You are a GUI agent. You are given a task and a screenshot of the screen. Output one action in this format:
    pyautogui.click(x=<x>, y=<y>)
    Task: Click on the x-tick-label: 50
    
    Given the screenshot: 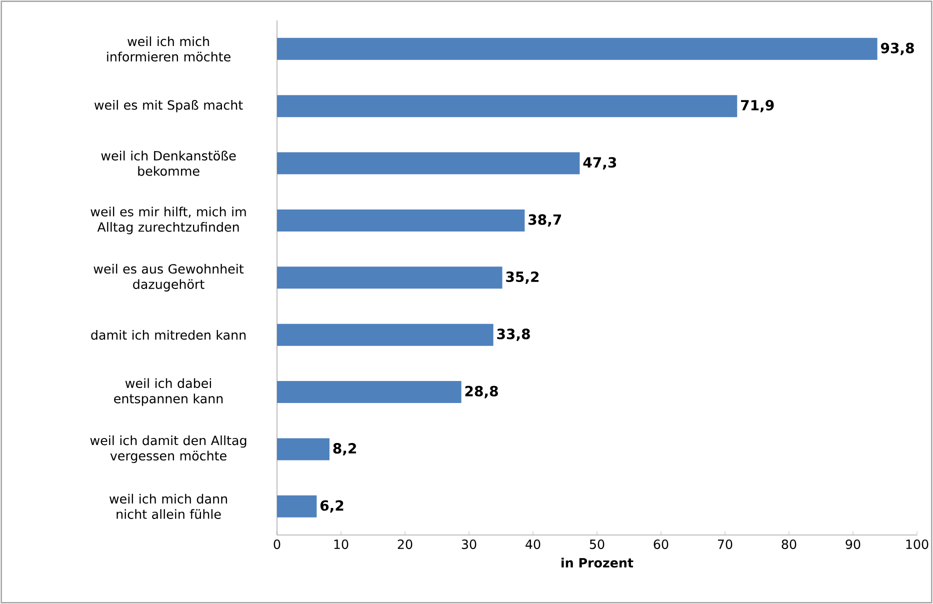 What is the action you would take?
    pyautogui.click(x=597, y=544)
    